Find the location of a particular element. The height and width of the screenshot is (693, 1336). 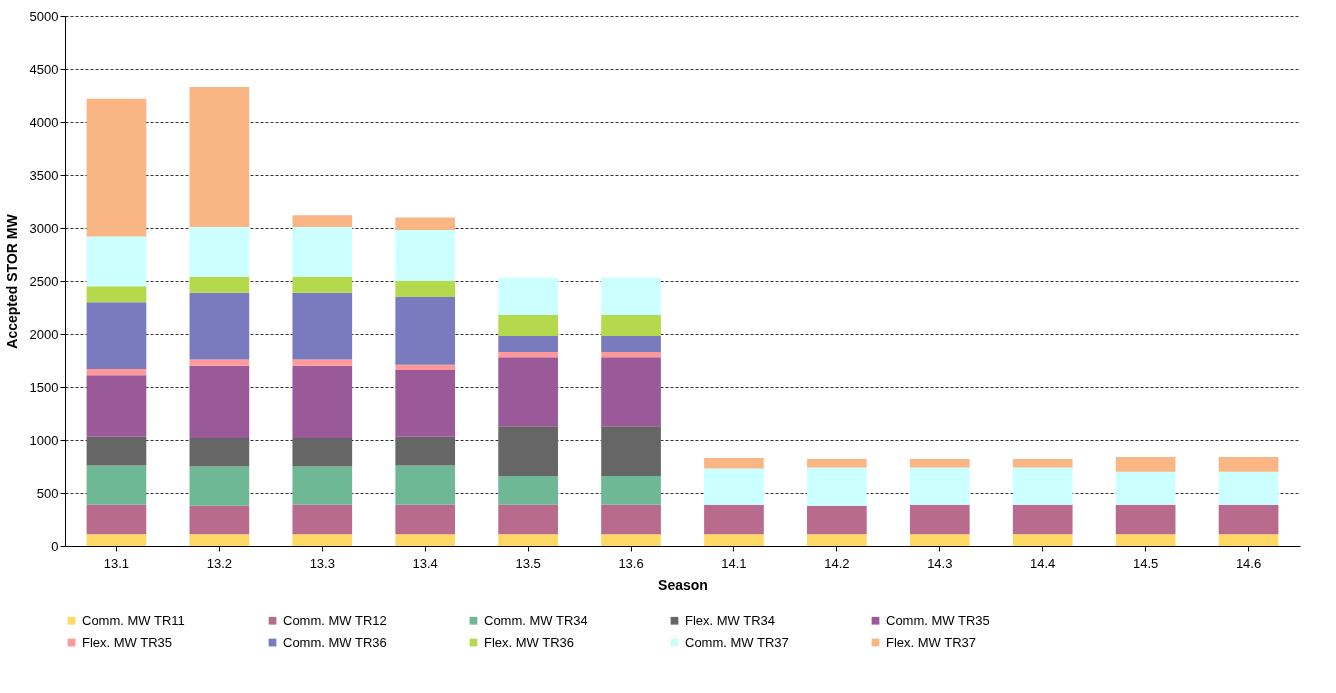

x-tick-label: 13.4 is located at coordinates (425, 563).